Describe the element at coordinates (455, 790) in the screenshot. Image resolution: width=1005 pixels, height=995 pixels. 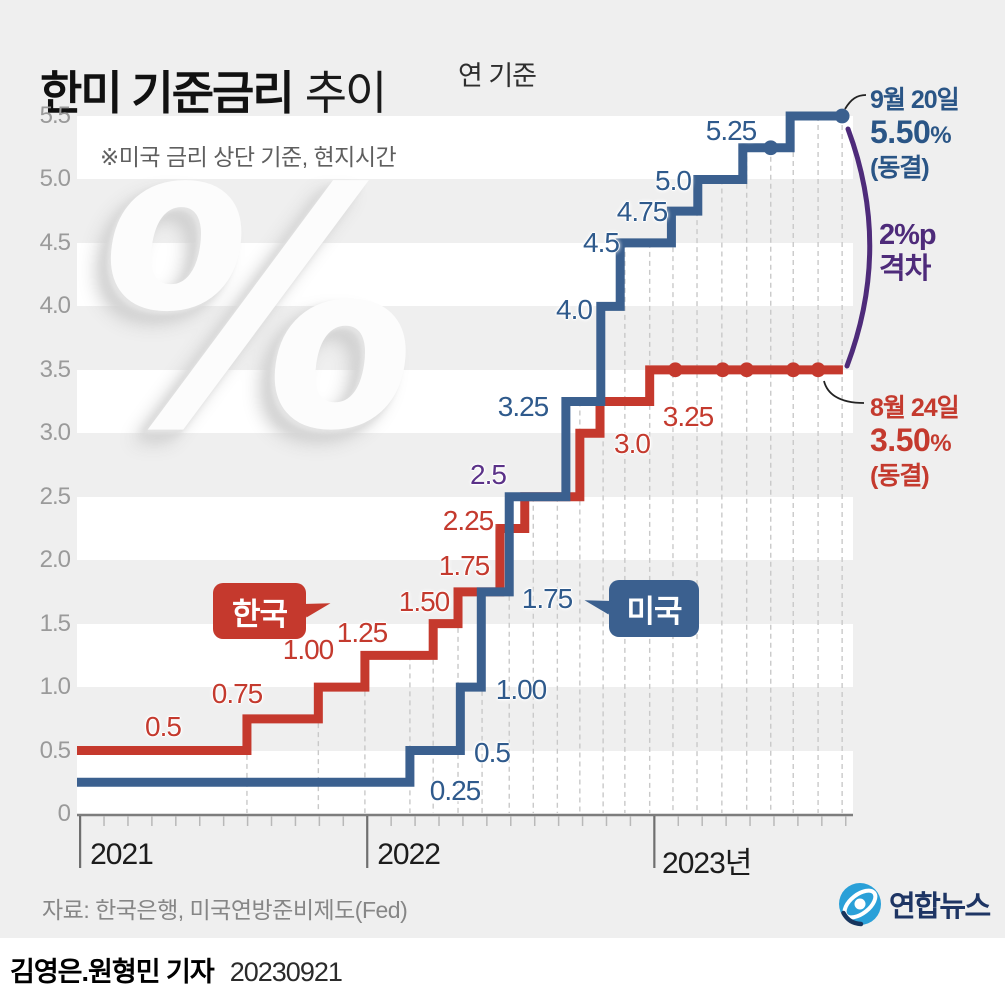
I see `rate-value-label: 0.25` at that location.